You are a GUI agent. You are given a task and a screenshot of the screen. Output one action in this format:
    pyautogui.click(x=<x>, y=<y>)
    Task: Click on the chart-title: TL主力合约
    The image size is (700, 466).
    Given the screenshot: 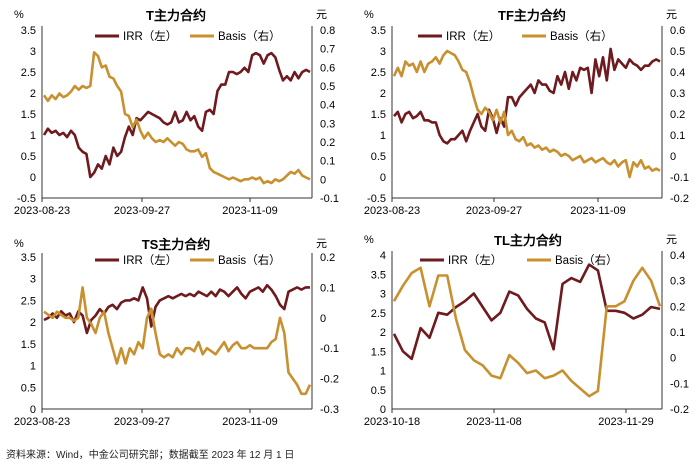 What is the action you would take?
    pyautogui.click(x=528, y=240)
    